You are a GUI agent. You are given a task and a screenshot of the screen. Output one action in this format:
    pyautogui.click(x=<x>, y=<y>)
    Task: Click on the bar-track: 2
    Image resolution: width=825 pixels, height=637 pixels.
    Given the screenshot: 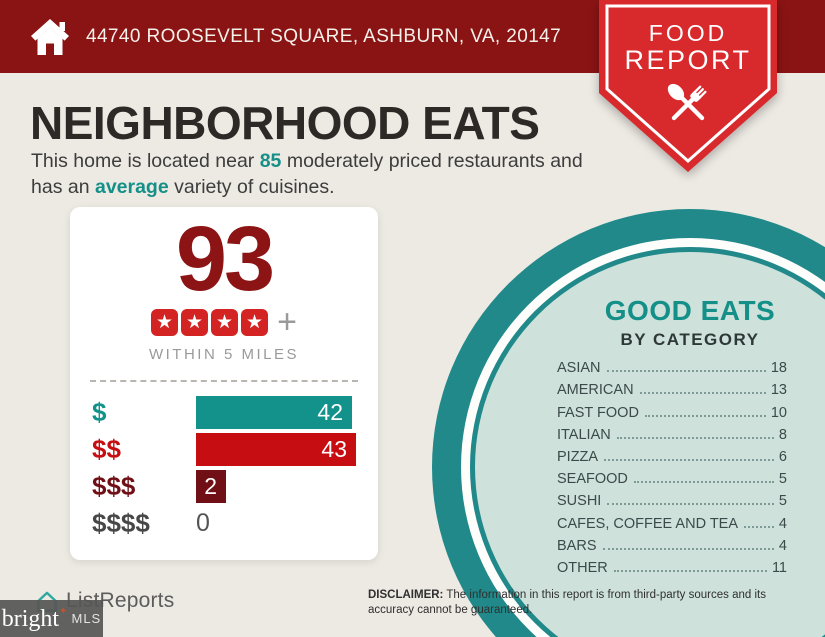 What is the action you would take?
    pyautogui.click(x=278, y=486)
    